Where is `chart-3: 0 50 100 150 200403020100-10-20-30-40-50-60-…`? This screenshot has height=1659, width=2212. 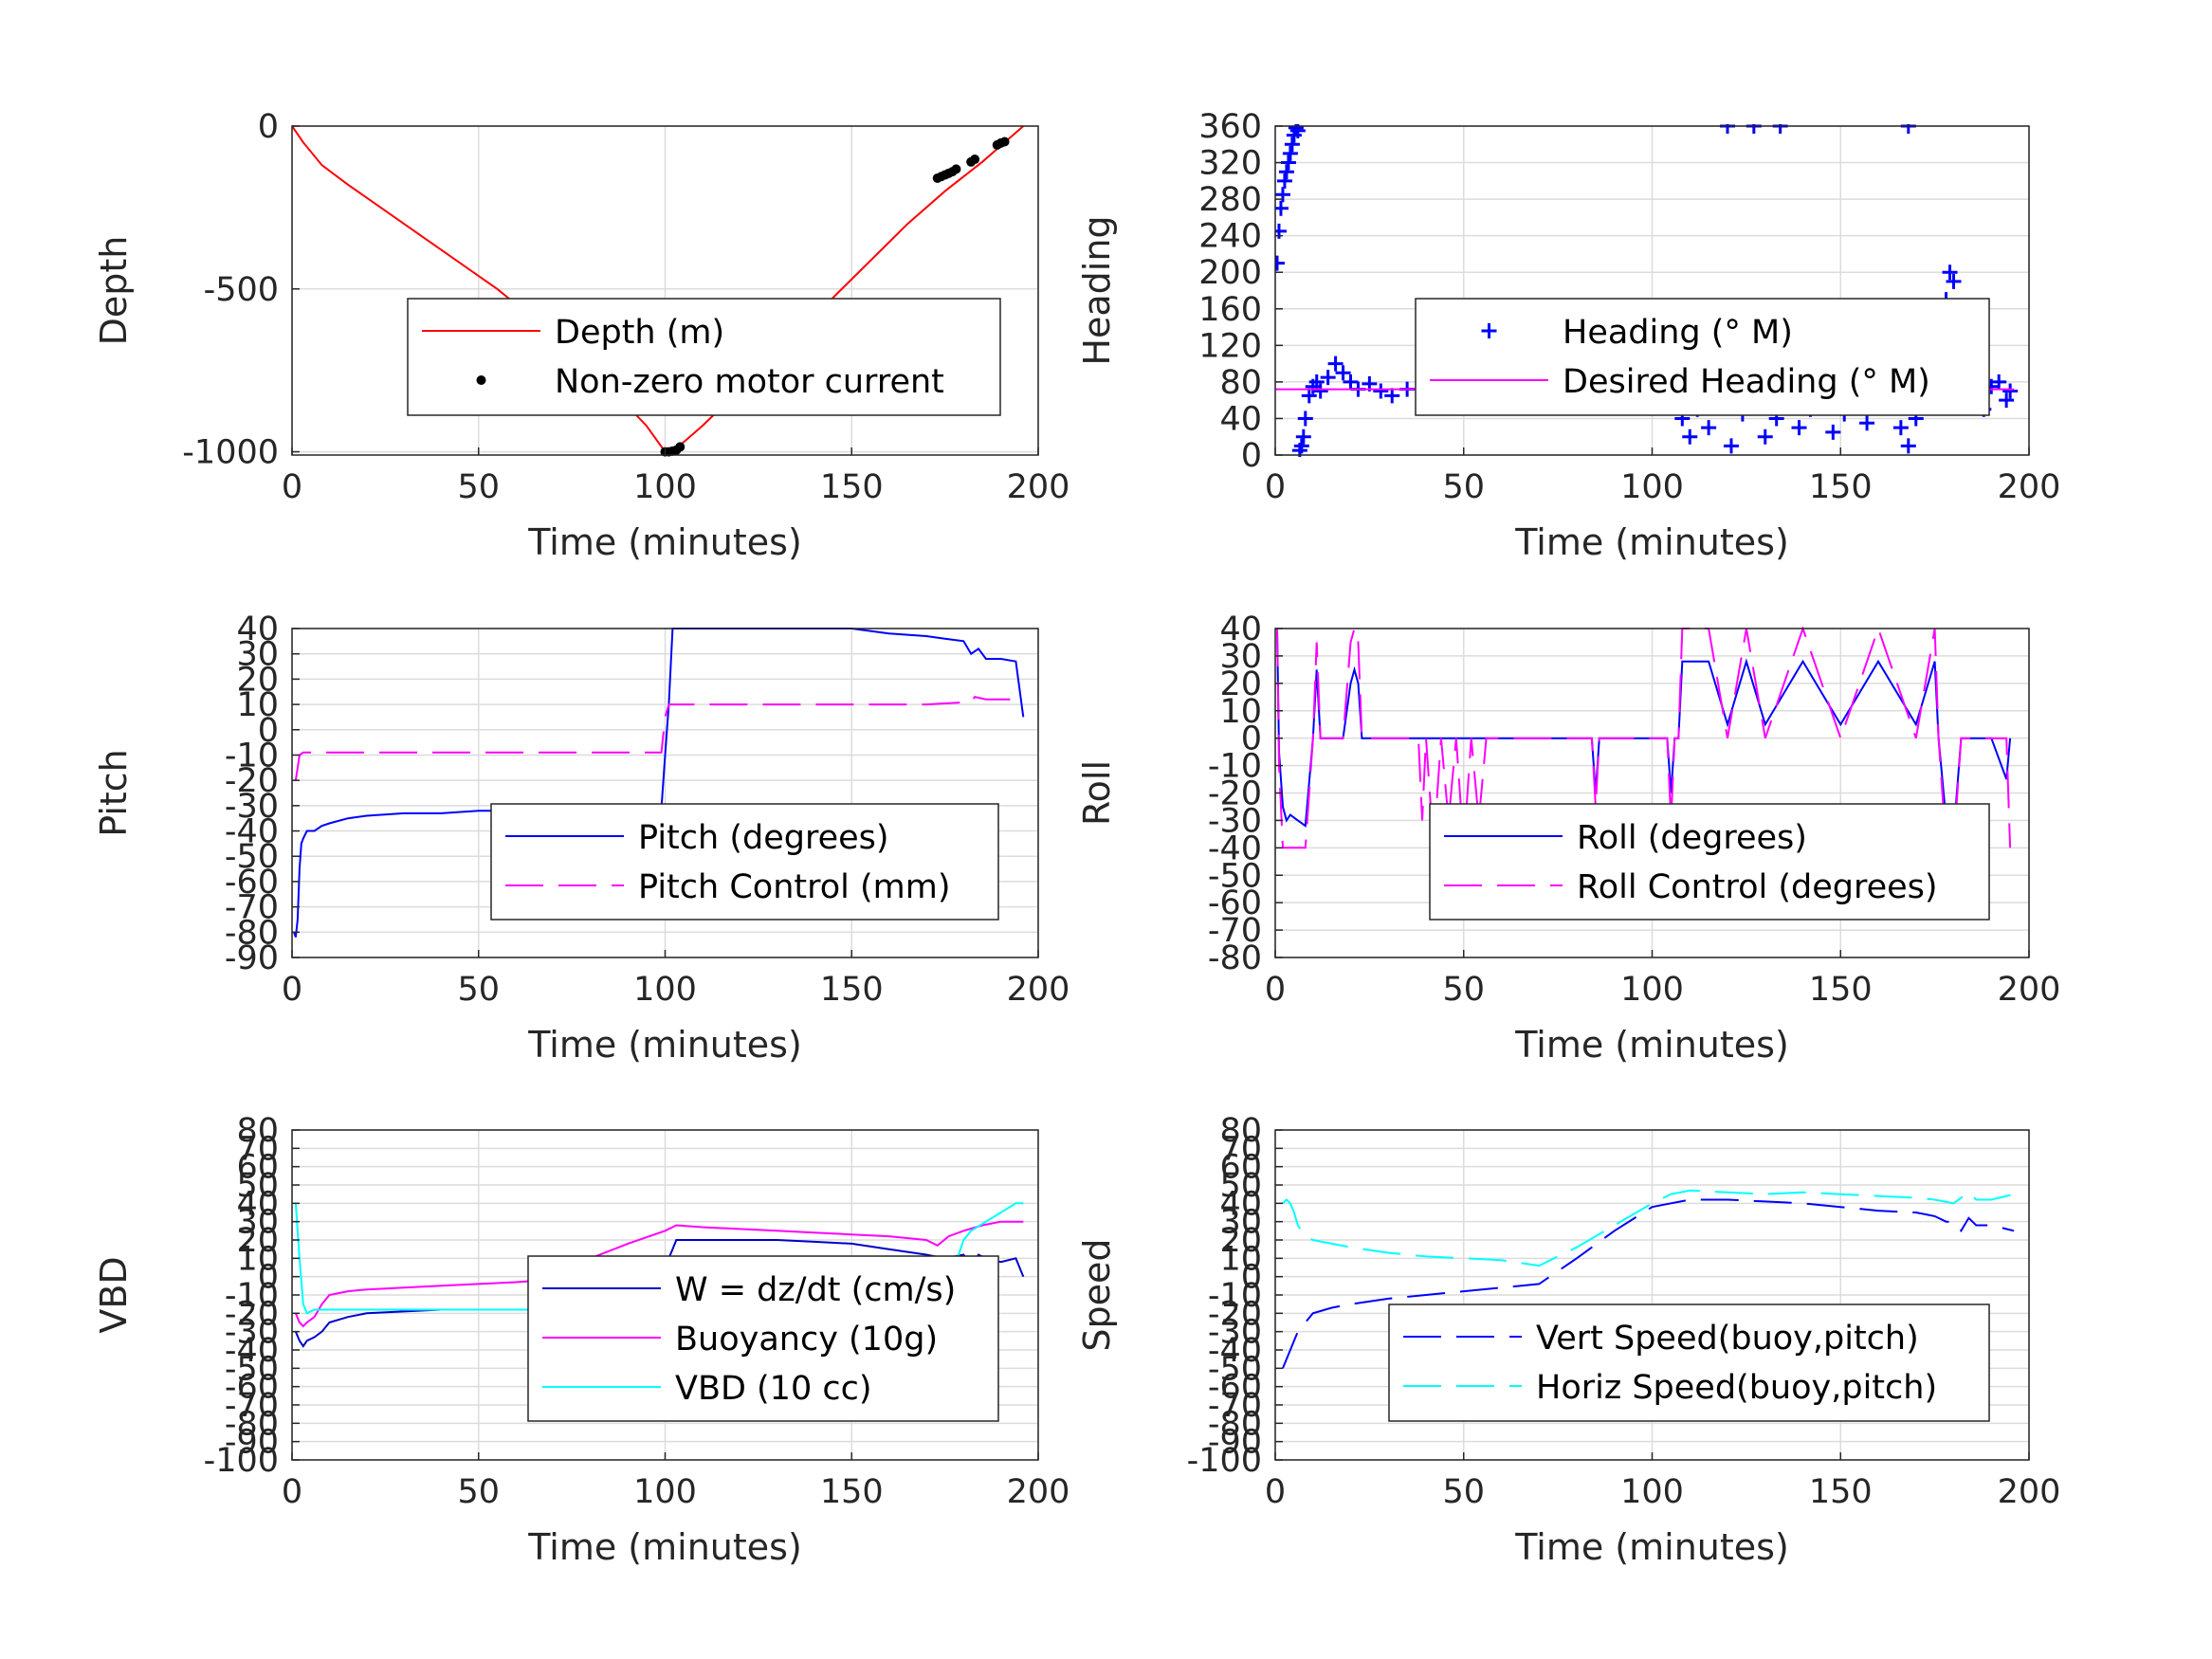 chart-3: 0 50 100 150 200403020100-10-20-30-40-50-60-… is located at coordinates (1568, 838).